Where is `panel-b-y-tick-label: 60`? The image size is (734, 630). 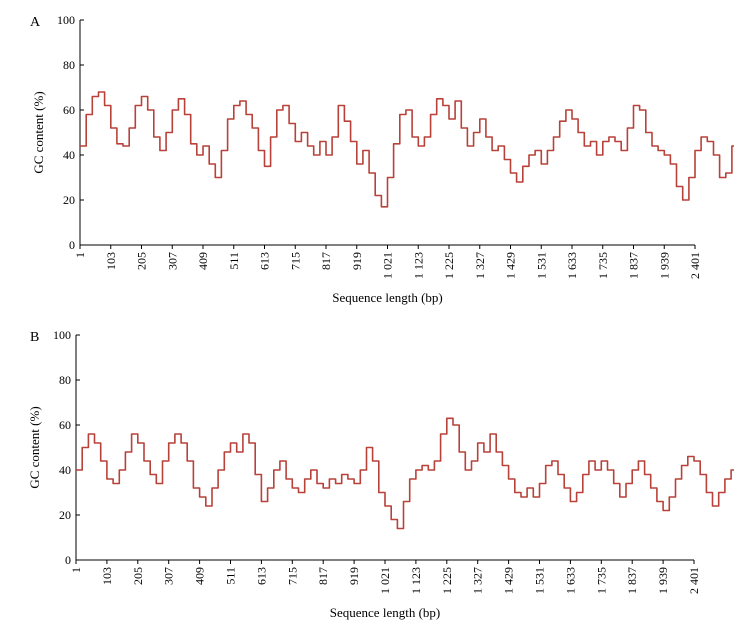
panel-b-y-tick-label: 60 is located at coordinates (65, 425).